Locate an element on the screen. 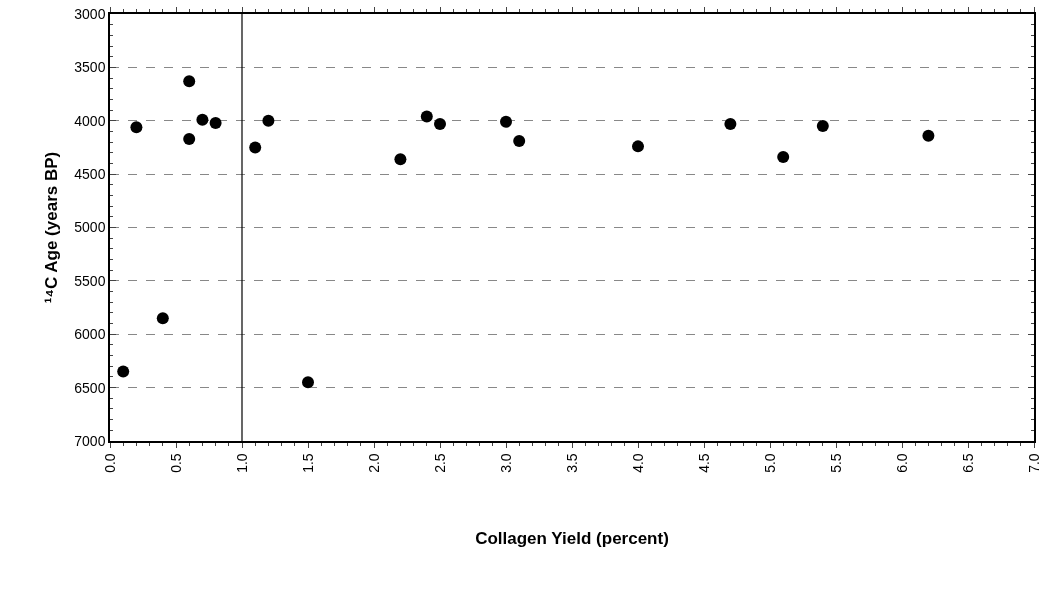  x-tick-label: 6.0 is located at coordinates (901, 463).